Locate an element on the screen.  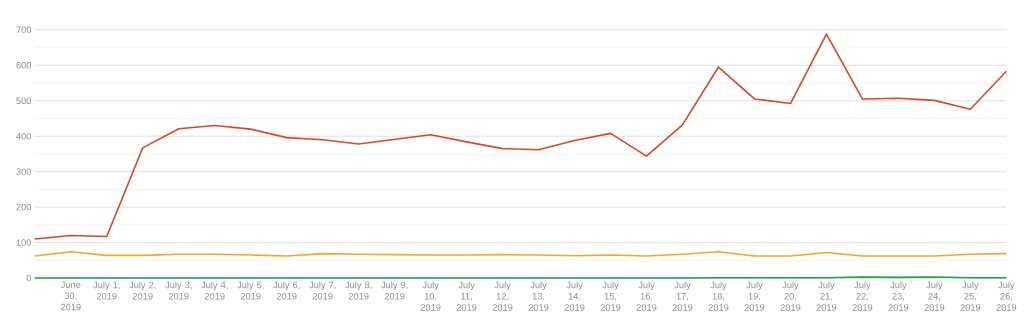
x-tick-label: July 5, 2019 is located at coordinates (250, 290).